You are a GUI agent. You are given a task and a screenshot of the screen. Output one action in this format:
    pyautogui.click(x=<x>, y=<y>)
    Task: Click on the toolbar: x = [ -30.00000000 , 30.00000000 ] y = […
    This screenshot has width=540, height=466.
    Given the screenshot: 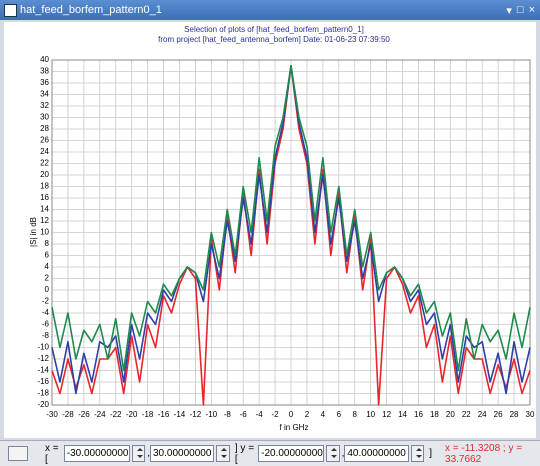 What is the action you would take?
    pyautogui.click(x=270, y=453)
    